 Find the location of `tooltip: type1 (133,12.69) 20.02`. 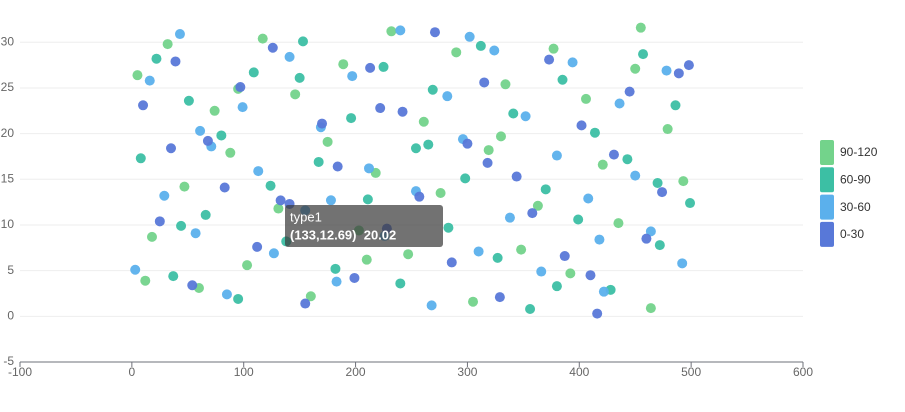

tooltip: type1 (133,12.69) 20.02 is located at coordinates (364, 226).